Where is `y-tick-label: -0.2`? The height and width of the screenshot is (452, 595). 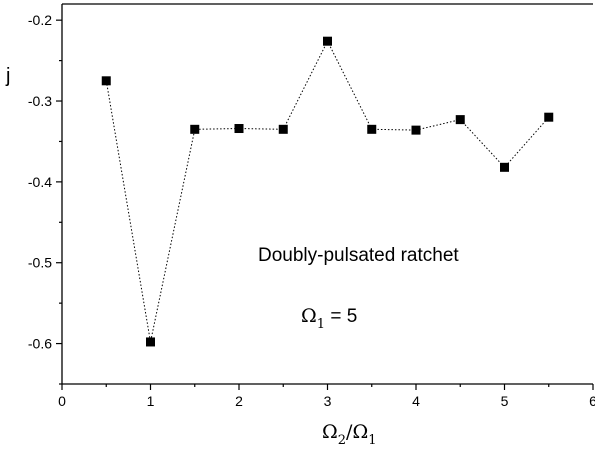
y-tick-label: -0.2 is located at coordinates (40, 20).